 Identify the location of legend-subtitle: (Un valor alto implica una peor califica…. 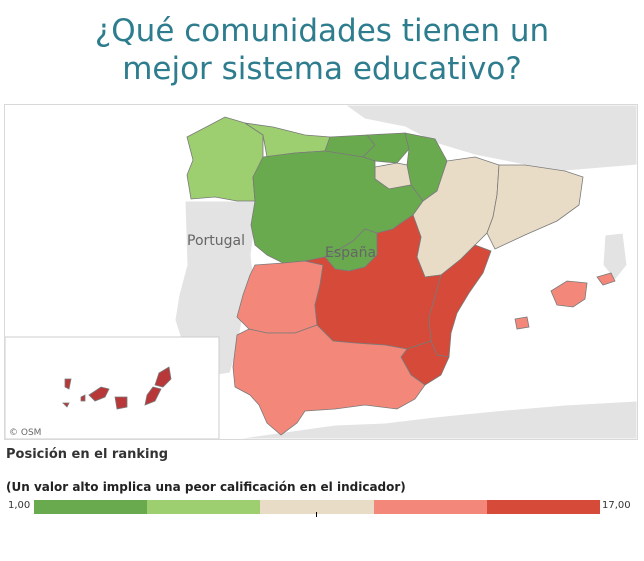
(206, 487).